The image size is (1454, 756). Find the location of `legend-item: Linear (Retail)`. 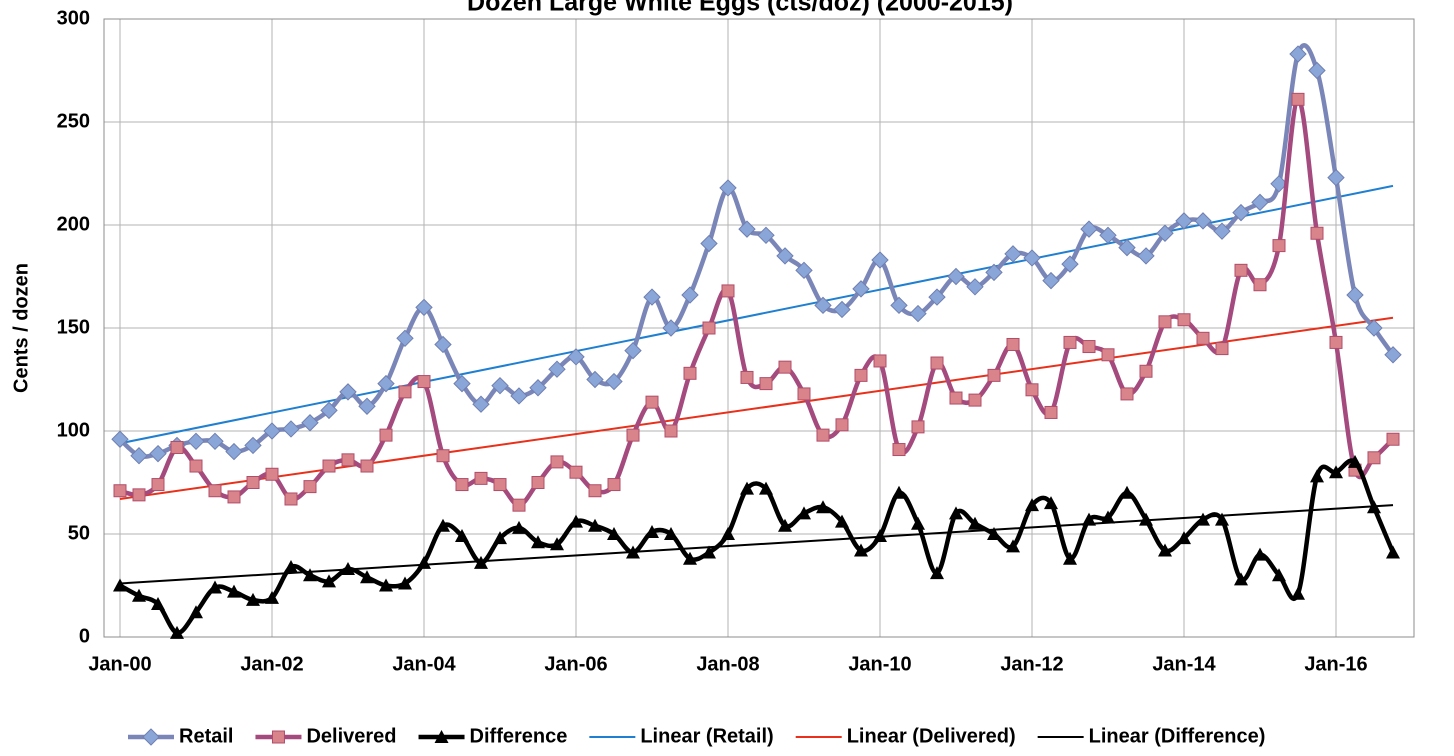

legend-item: Linear (Retail) is located at coordinates (681, 736).